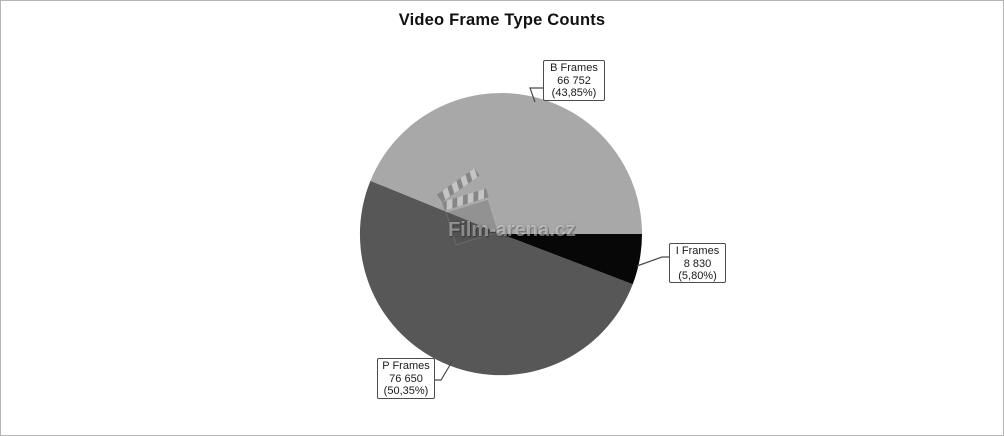  What do you see at coordinates (506, 163) in the screenshot?
I see `pie-slice-b-frames` at bounding box center [506, 163].